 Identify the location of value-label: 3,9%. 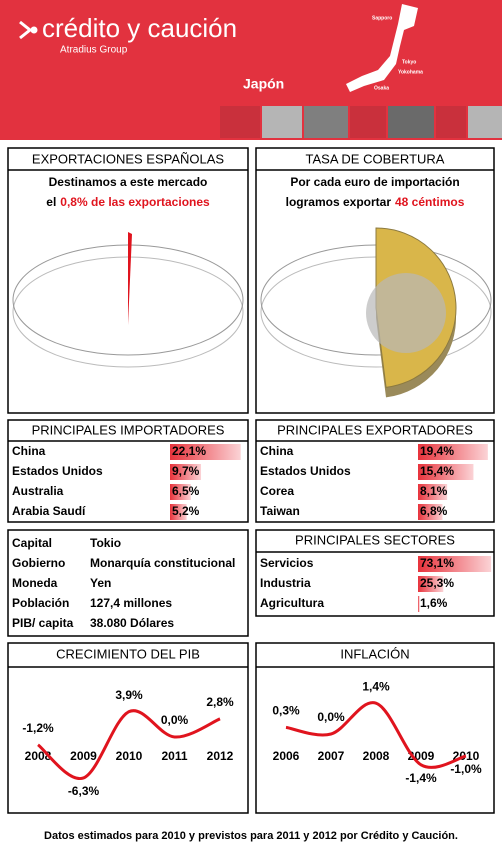
(129, 695).